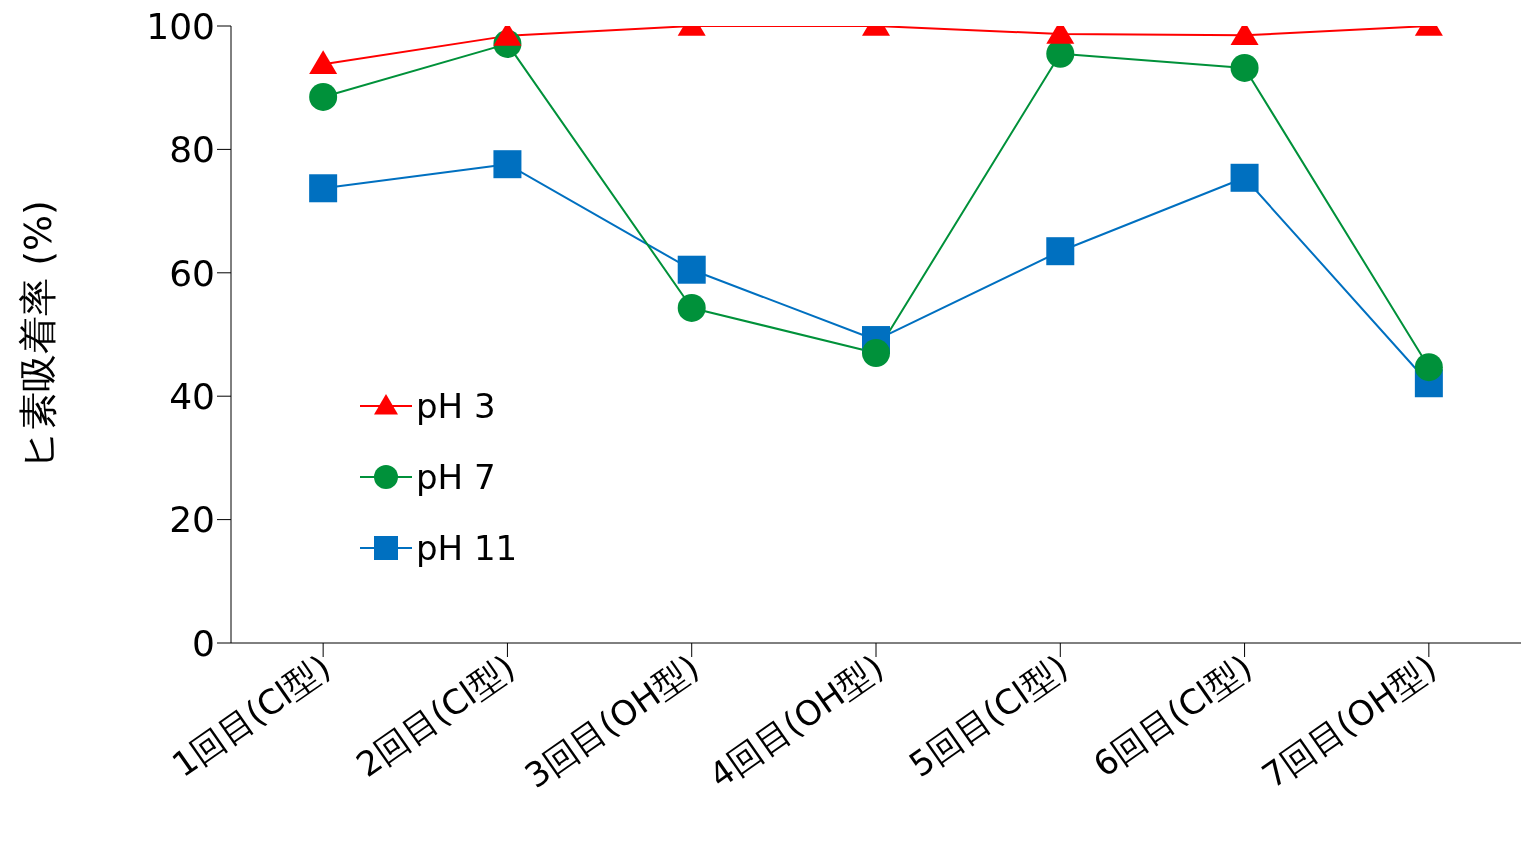  What do you see at coordinates (456, 405) in the screenshot?
I see `legend-label: pH 3` at bounding box center [456, 405].